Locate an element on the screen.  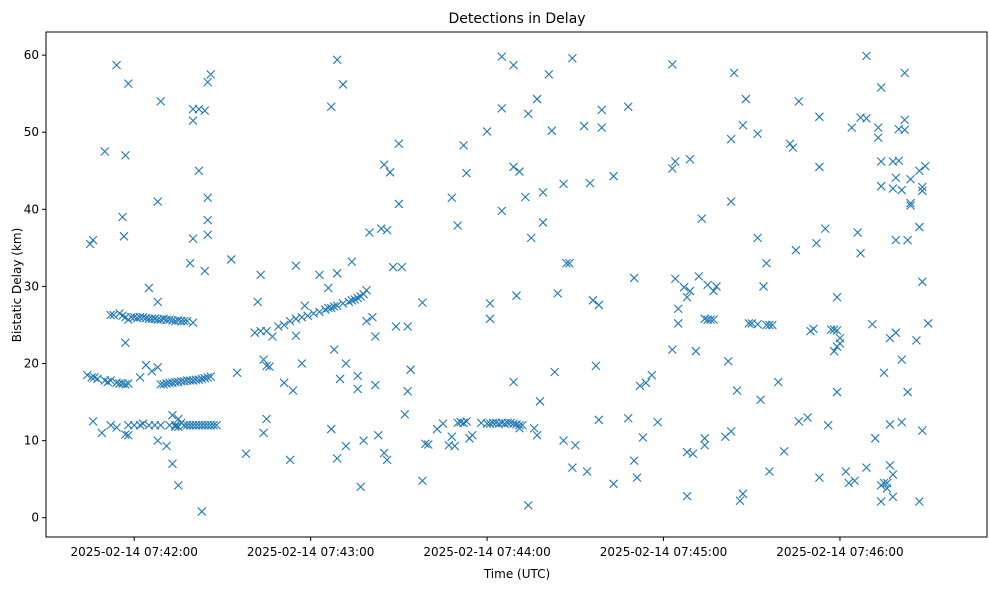
y-axis-ticks: 0 10 20 30 40 50 60 is located at coordinates (35, 286).